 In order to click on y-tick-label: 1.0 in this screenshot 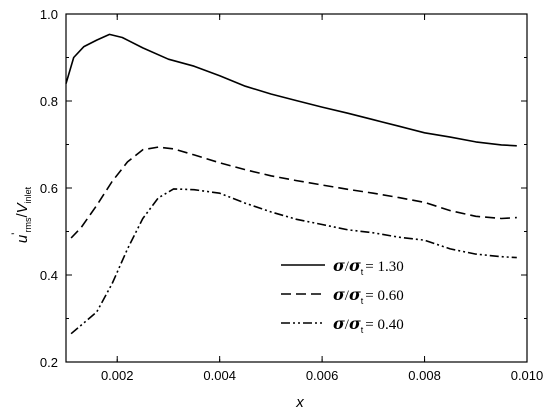, I will do `click(49, 14)`.